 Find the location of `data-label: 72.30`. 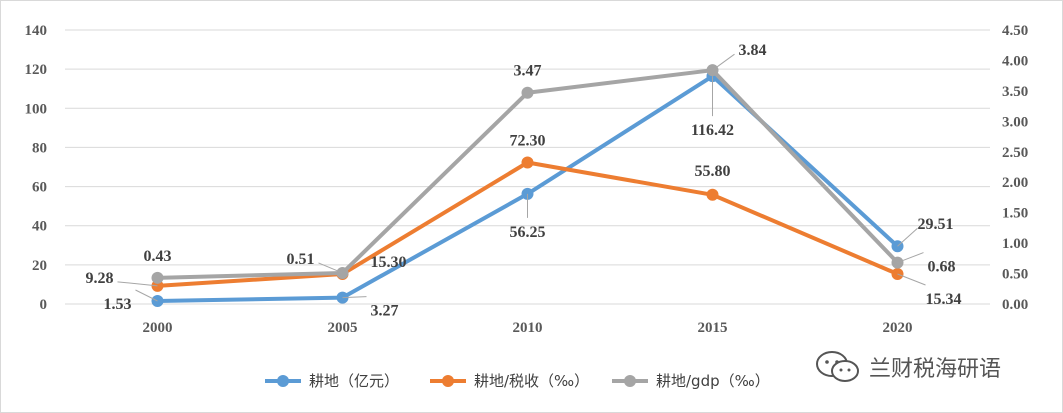

data-label: 72.30 is located at coordinates (528, 140).